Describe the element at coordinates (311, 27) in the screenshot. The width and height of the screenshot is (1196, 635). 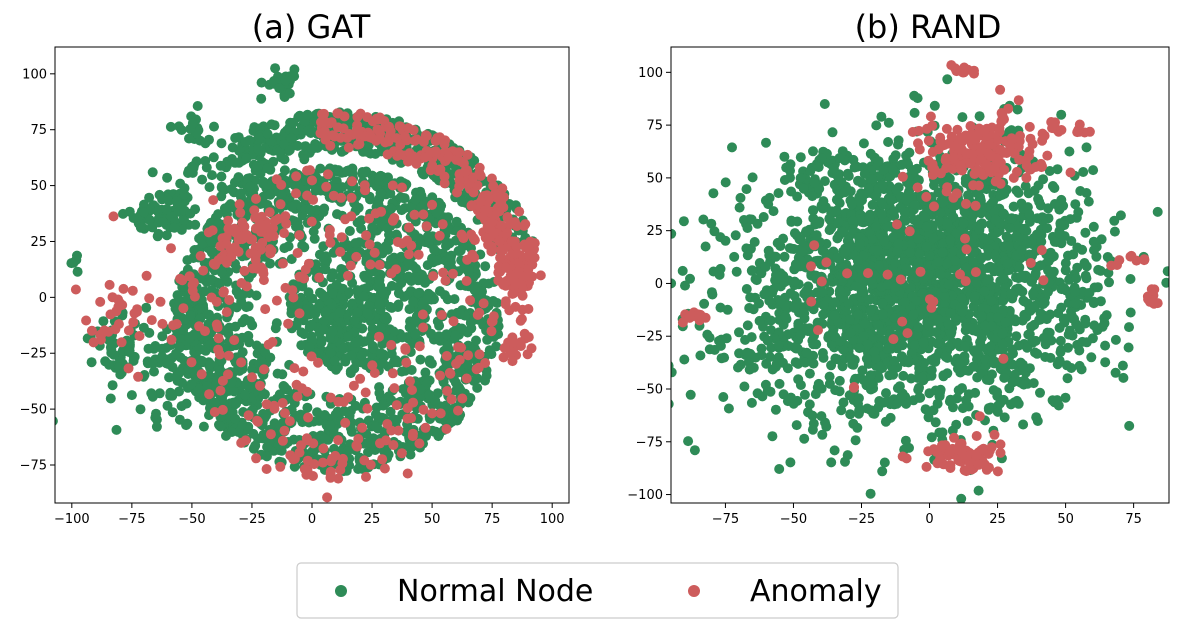
I see `chart-title-gat: (a) GAT` at that location.